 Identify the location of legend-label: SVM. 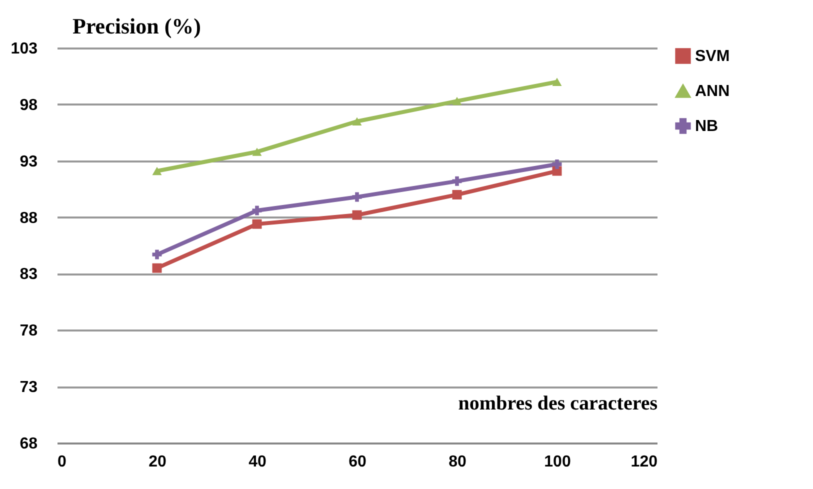
(712, 56).